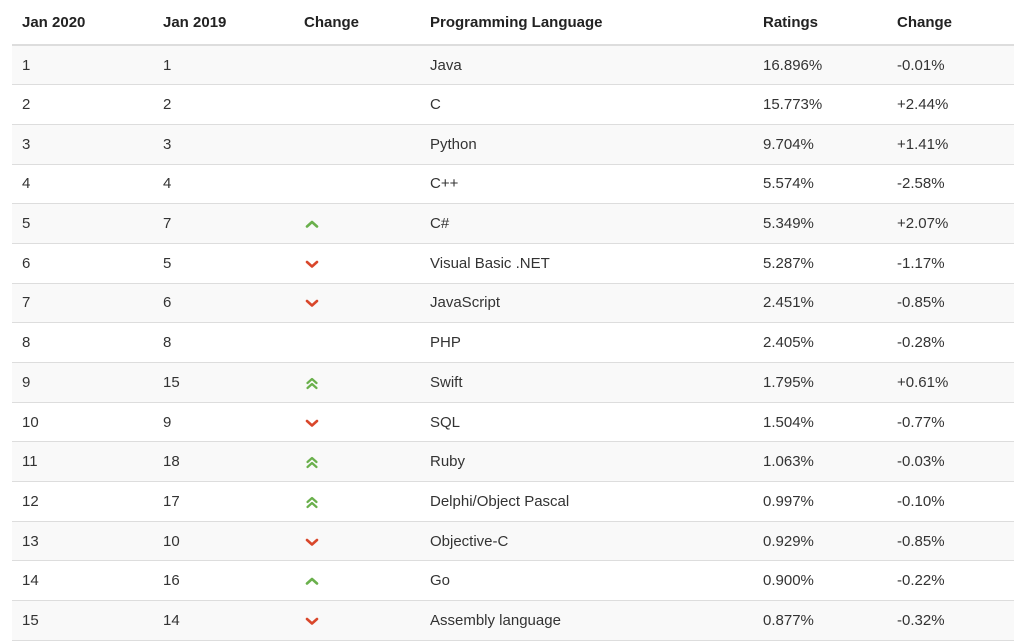 The width and height of the screenshot is (1024, 643). What do you see at coordinates (513, 104) in the screenshot?
I see `table-row: 2 2 C 15.773% +2.44%` at bounding box center [513, 104].